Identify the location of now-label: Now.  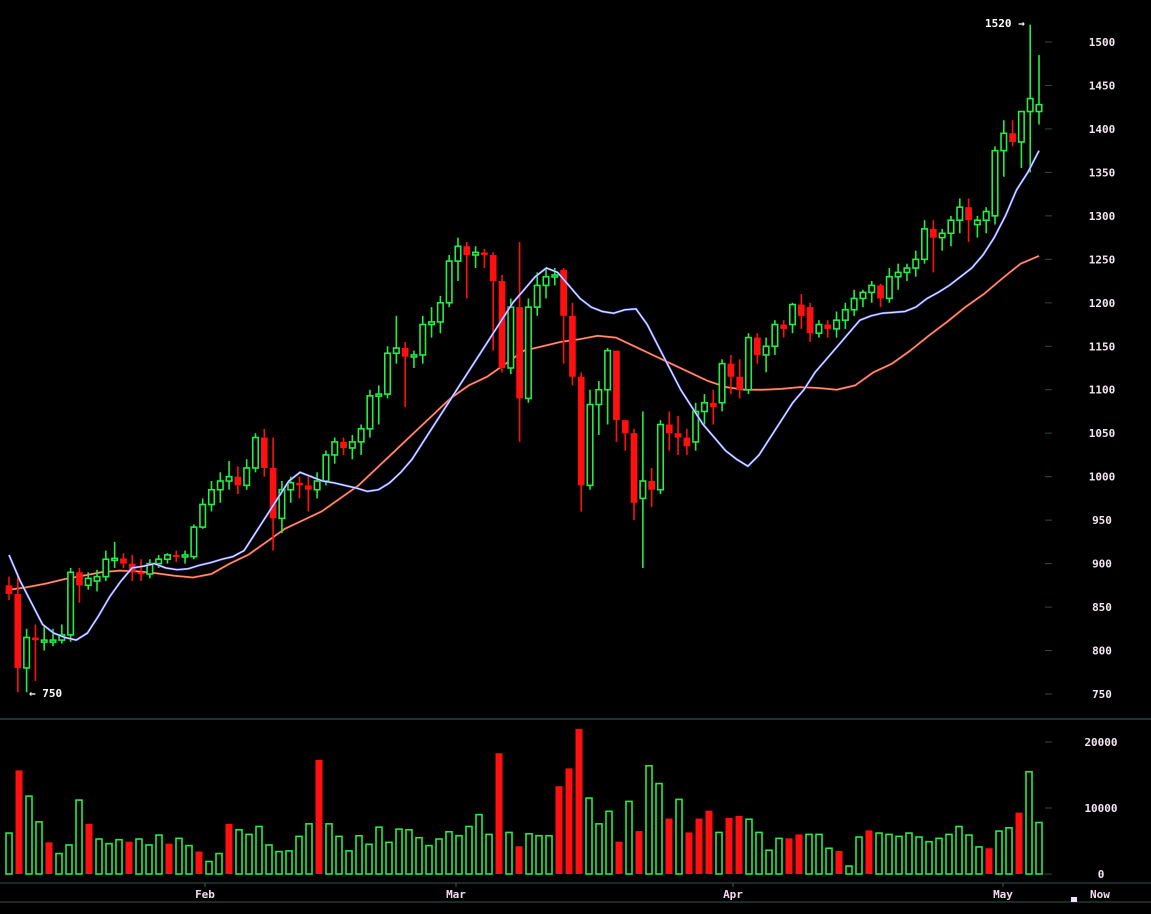
(1100, 894).